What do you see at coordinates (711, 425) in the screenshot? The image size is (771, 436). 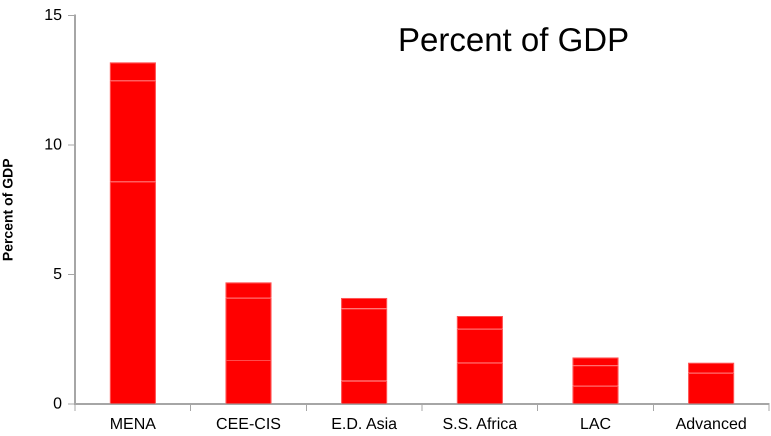 I see `x-tick-label: Advanced` at bounding box center [711, 425].